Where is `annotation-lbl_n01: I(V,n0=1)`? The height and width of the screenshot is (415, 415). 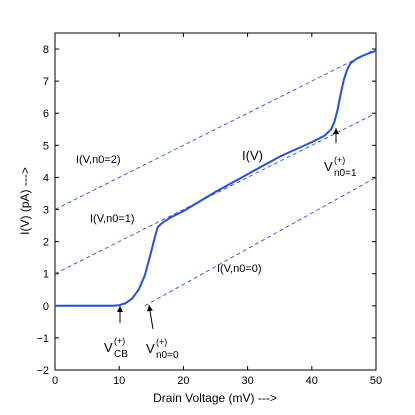 annotation-lbl_n01: I(V,n0=1) is located at coordinates (112, 219).